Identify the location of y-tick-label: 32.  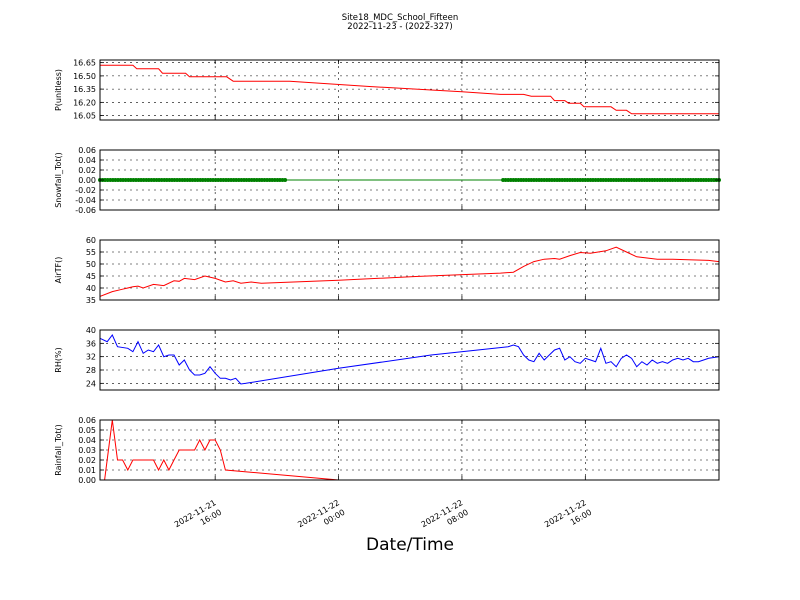
(91, 357).